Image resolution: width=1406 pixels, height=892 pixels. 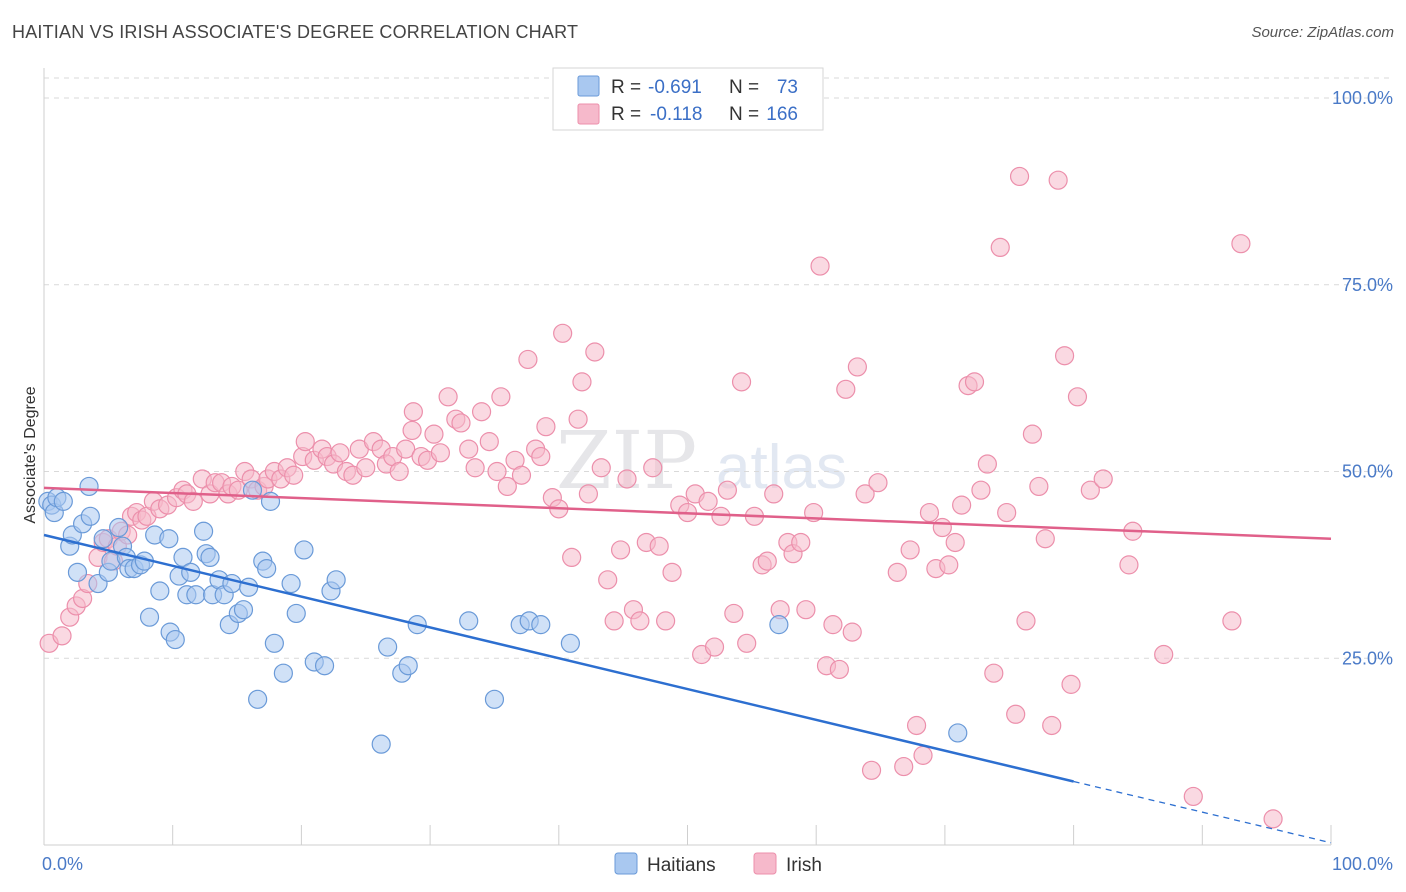 What do you see at coordinates (1362, 864) in the screenshot?
I see `x-tick-label: 100.0%` at bounding box center [1362, 864].